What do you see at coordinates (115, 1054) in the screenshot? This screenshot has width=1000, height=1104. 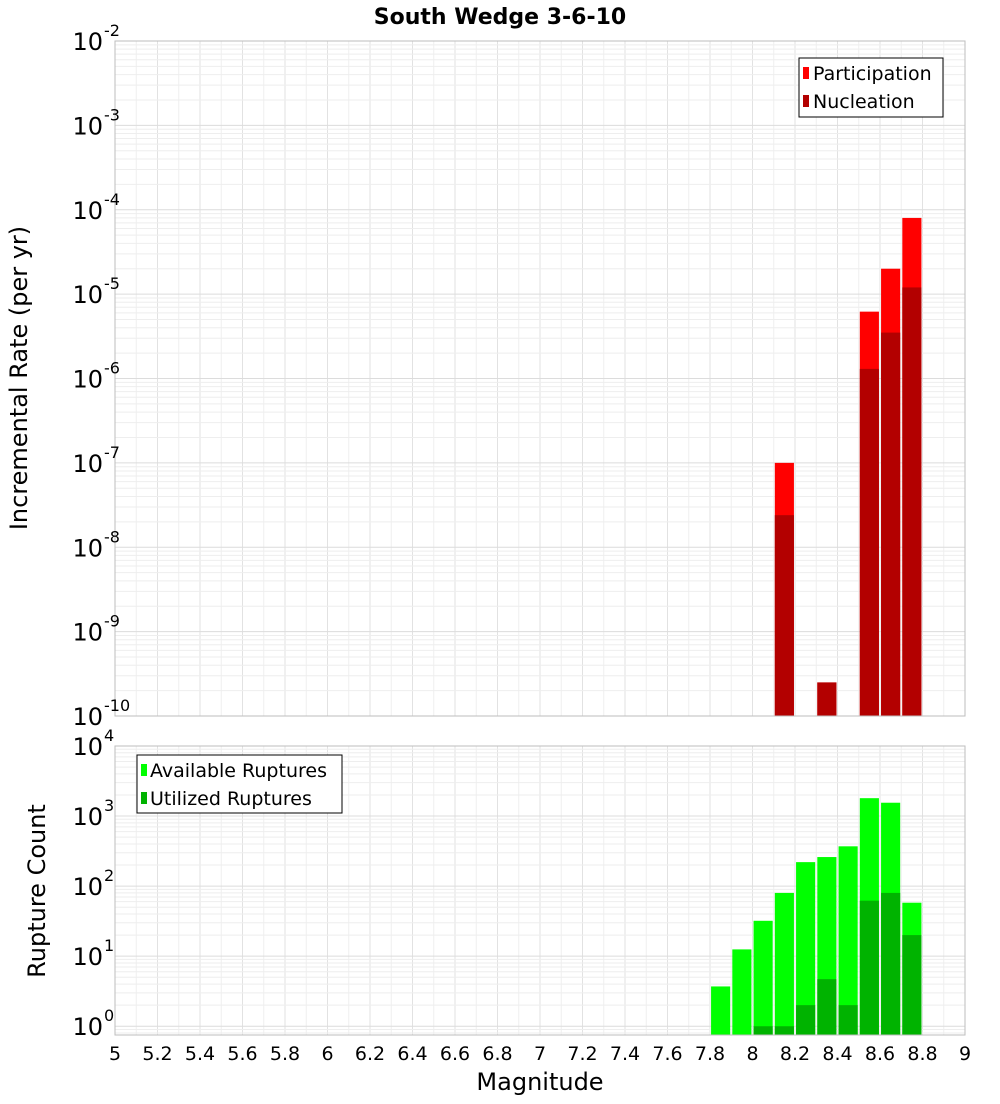 I see `x-tick-label: 5` at bounding box center [115, 1054].